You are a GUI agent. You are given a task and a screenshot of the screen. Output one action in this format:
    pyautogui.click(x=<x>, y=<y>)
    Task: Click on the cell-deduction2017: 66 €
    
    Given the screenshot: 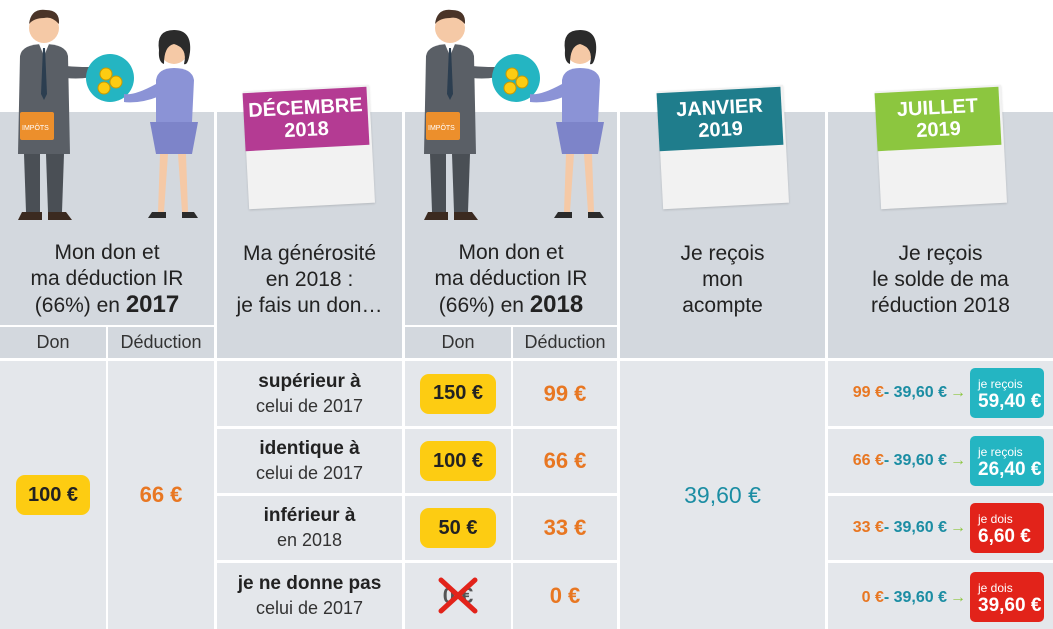 What is the action you would take?
    pyautogui.click(x=161, y=495)
    